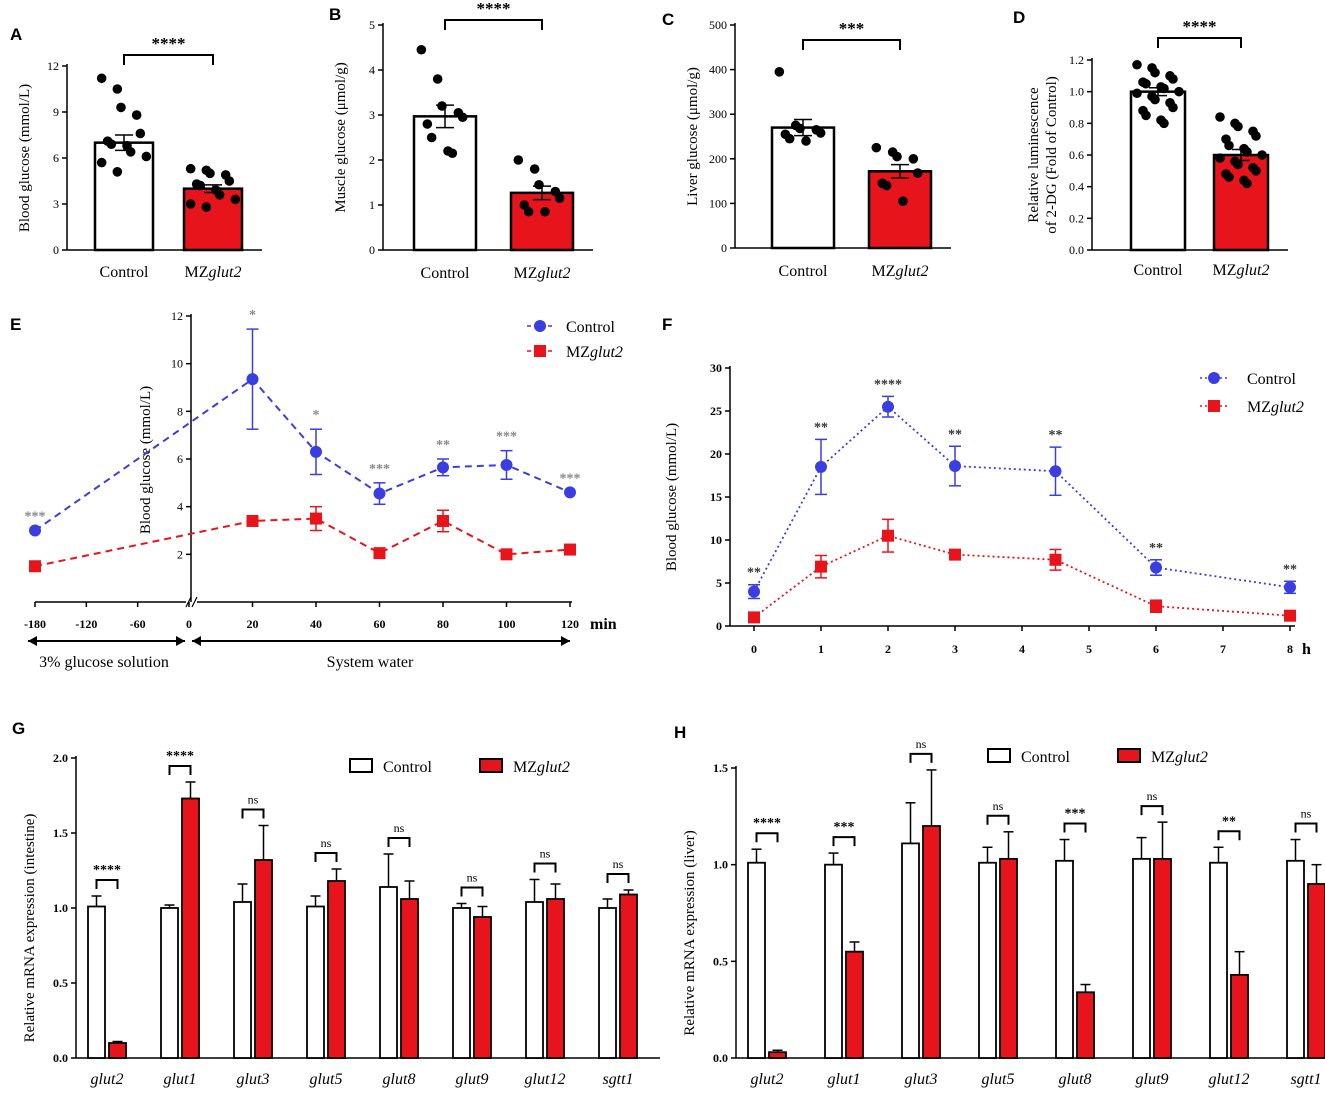  I want to click on panel-g-sig-label: ****, so click(180, 756).